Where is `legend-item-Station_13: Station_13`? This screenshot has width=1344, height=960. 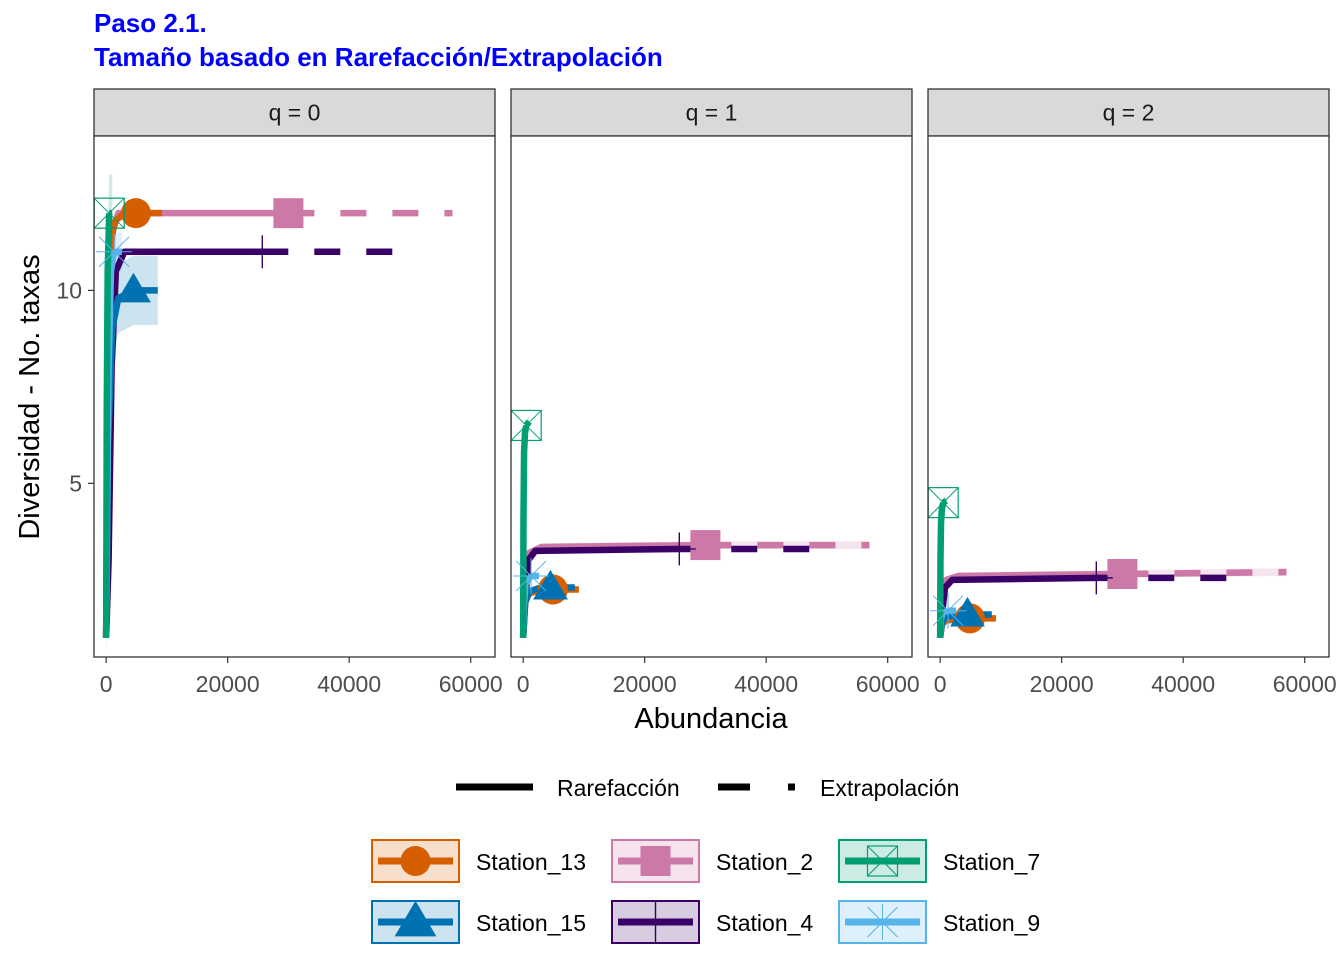 legend-item-Station_13: Station_13 is located at coordinates (478, 861).